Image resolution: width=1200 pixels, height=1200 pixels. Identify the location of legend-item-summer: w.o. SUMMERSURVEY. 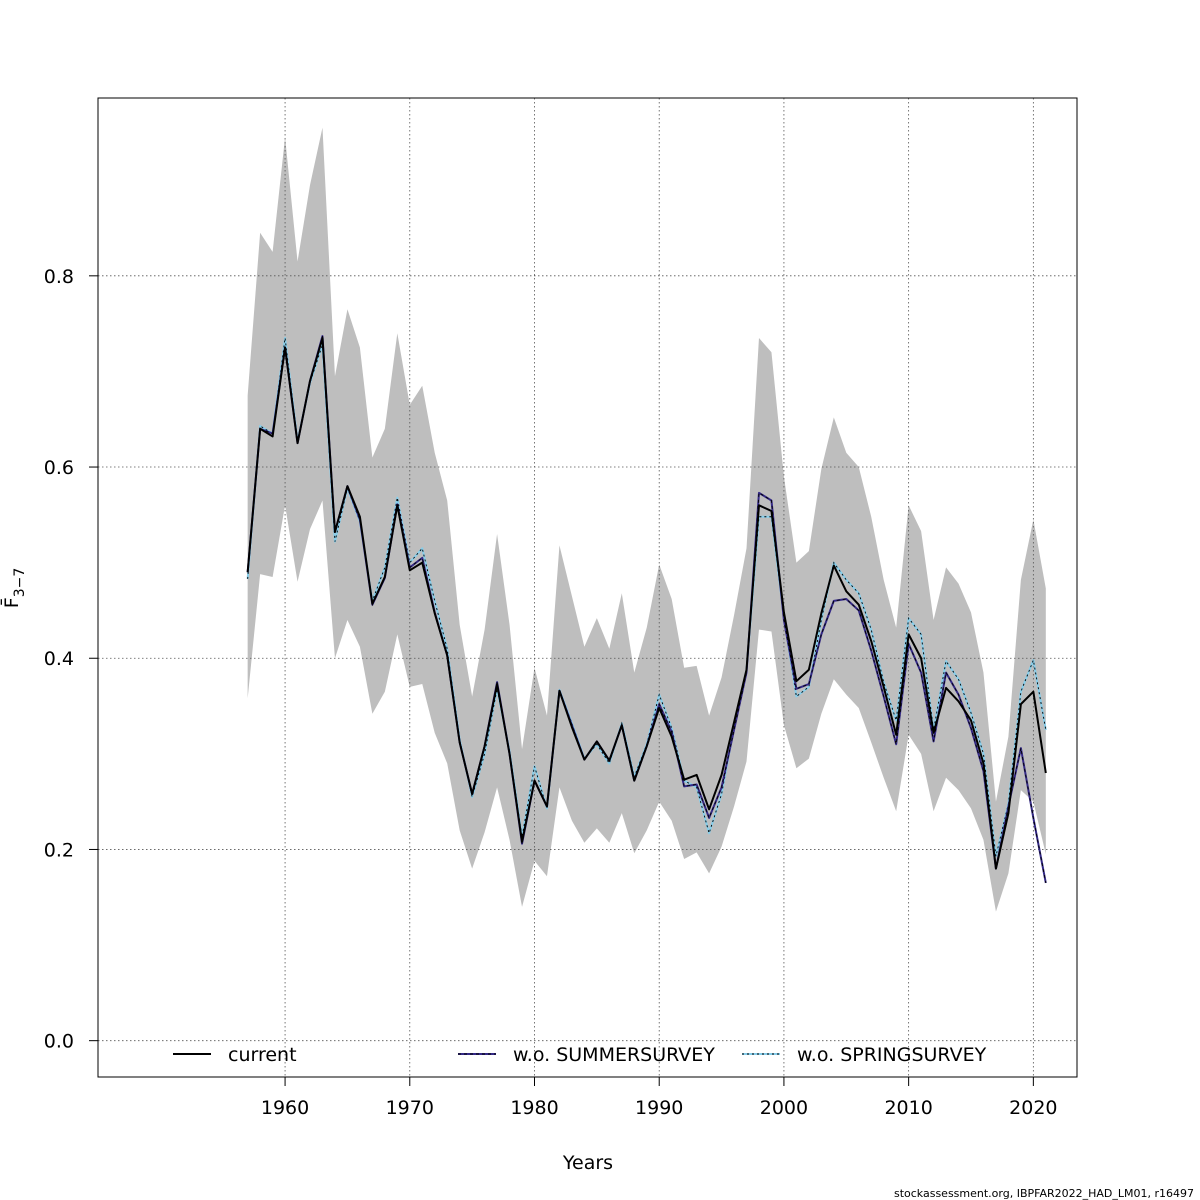
(586, 1055).